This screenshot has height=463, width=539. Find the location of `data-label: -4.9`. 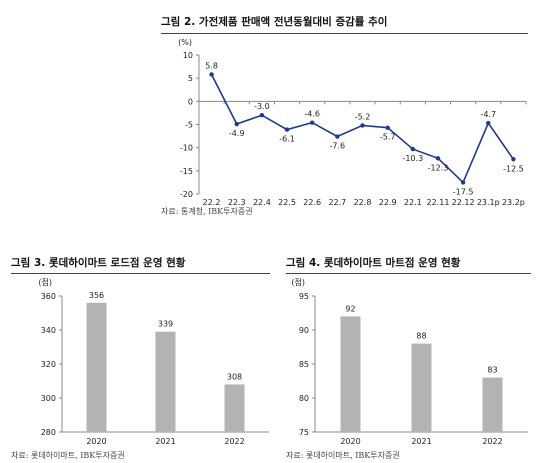

data-label: -4.9 is located at coordinates (237, 133).